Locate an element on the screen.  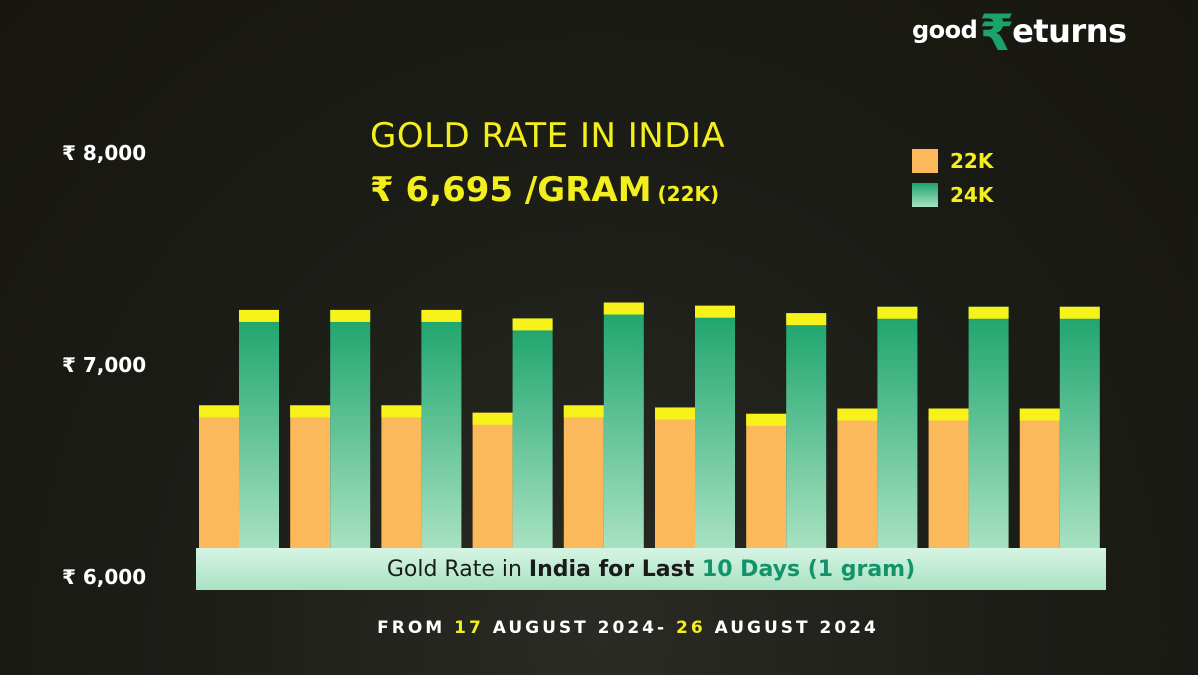
y-tick-label-6000: ₹ 6,000 is located at coordinates (104, 577).